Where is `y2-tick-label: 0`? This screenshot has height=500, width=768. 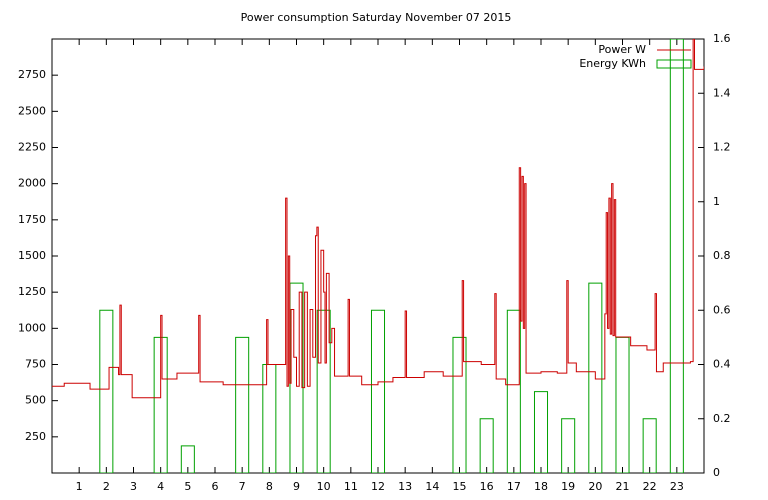 y2-tick-label: 0 is located at coordinates (716, 472).